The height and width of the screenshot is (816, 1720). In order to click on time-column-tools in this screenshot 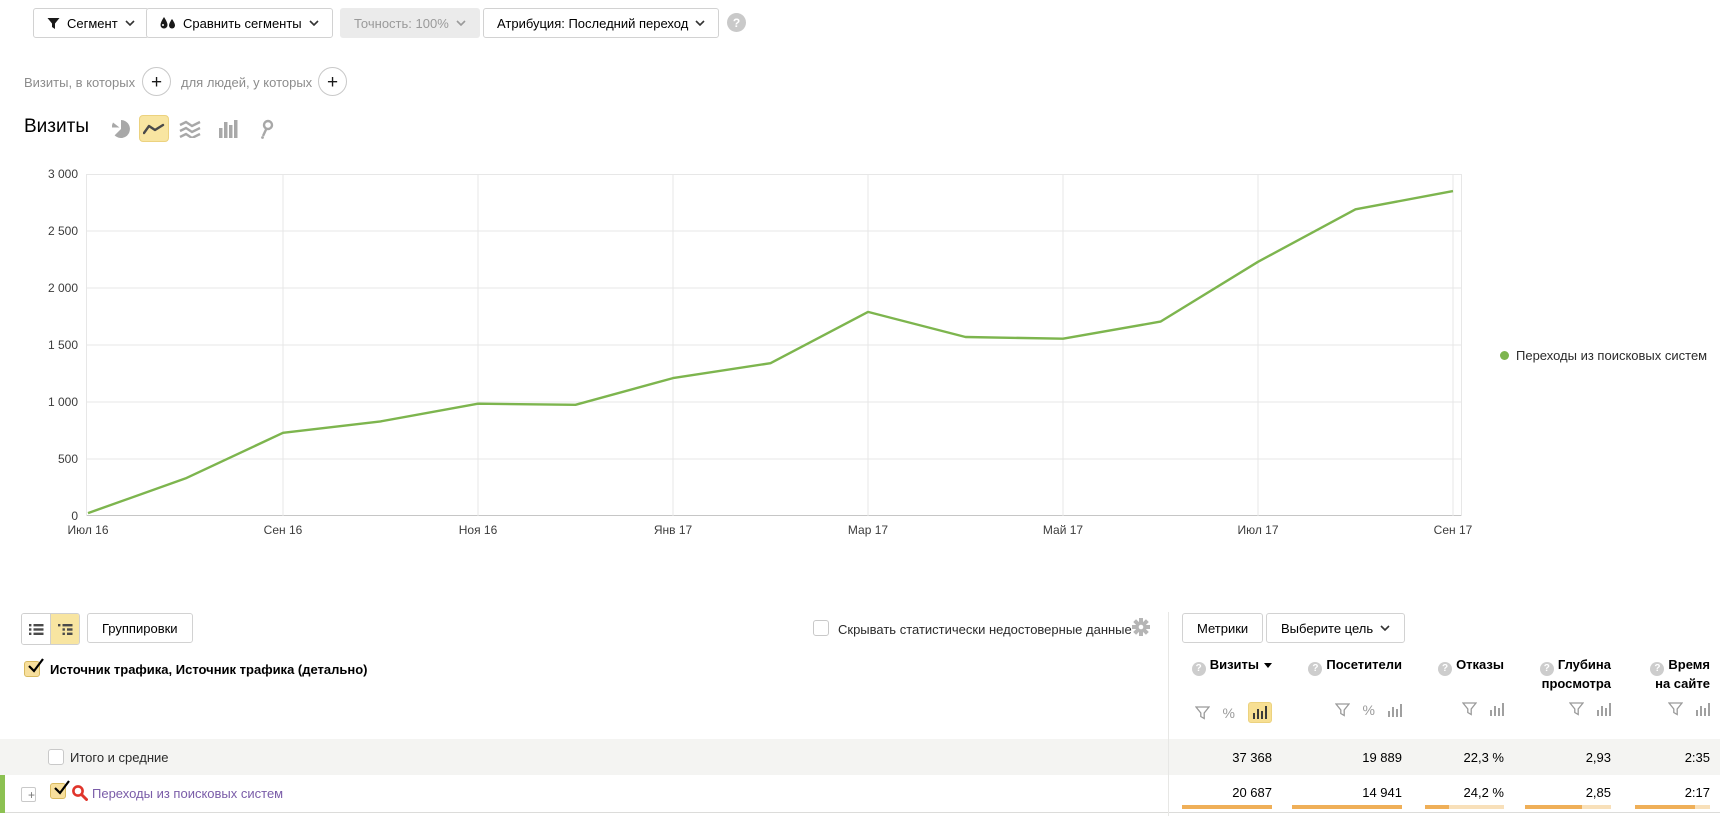, I will do `click(1689, 709)`.